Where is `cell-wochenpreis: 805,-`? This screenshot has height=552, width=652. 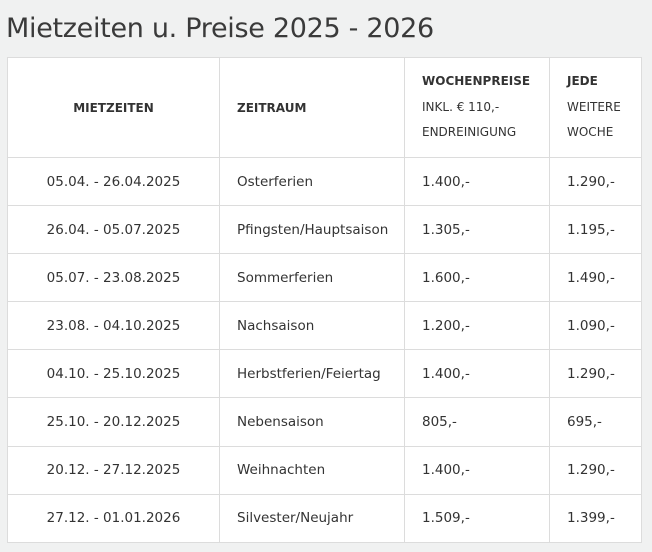
cell-wochenpreis: 805,- is located at coordinates (477, 422).